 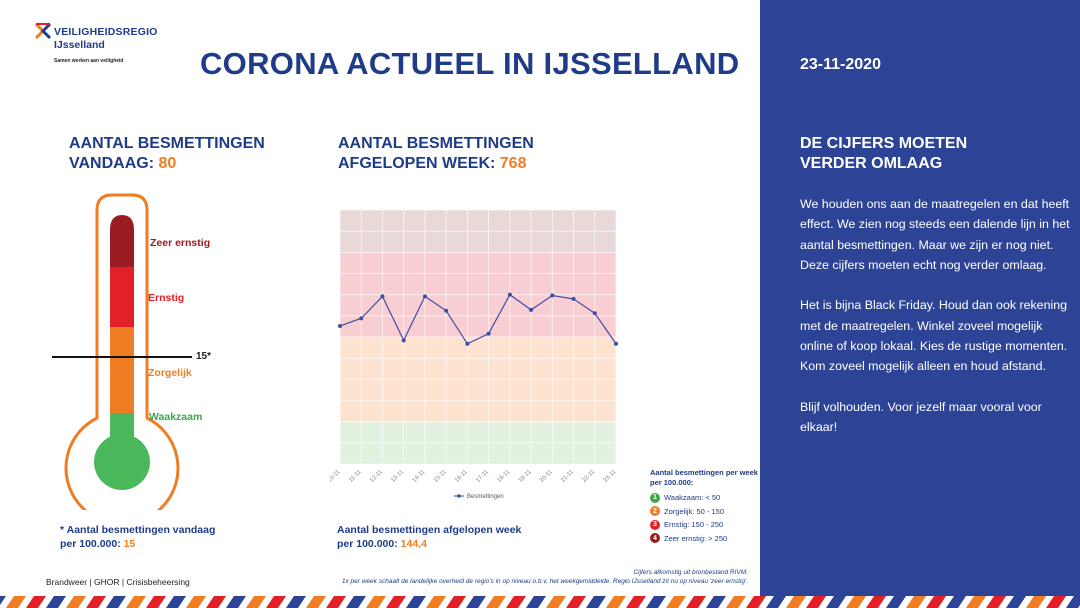 What do you see at coordinates (166, 298) in the screenshot?
I see `zone-label-ernstig: Ernstig` at bounding box center [166, 298].